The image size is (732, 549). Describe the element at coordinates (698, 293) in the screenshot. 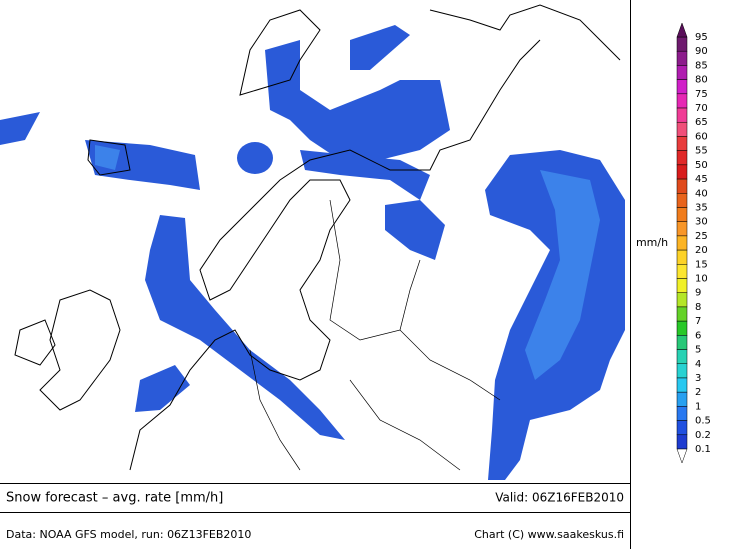

I see `colorbar-label: 9` at that location.